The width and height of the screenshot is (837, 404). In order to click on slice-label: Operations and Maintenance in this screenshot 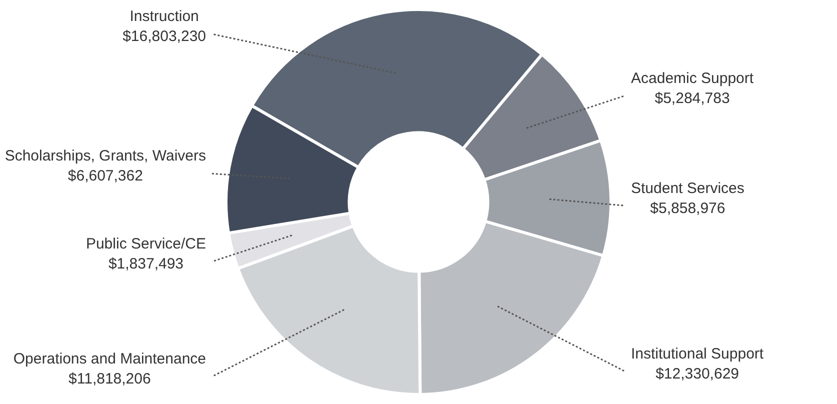, I will do `click(109, 359)`.